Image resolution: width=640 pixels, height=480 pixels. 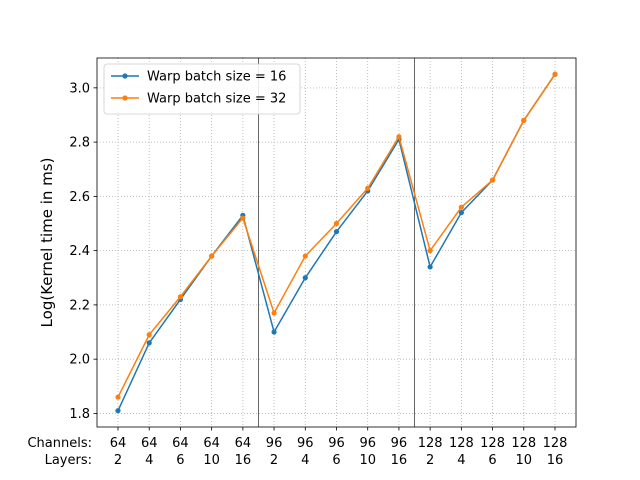 I want to click on legend-item: Warp batch size = 16, so click(x=198, y=77).